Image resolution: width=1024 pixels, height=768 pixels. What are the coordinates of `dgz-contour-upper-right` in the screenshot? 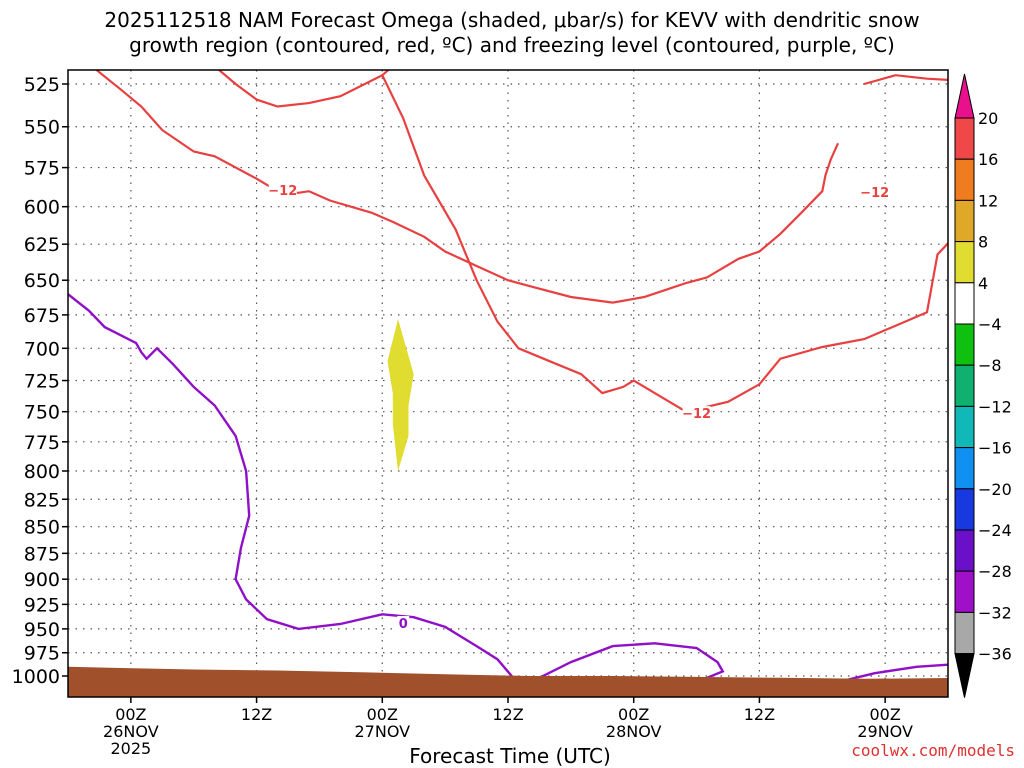 It's located at (905, 80).